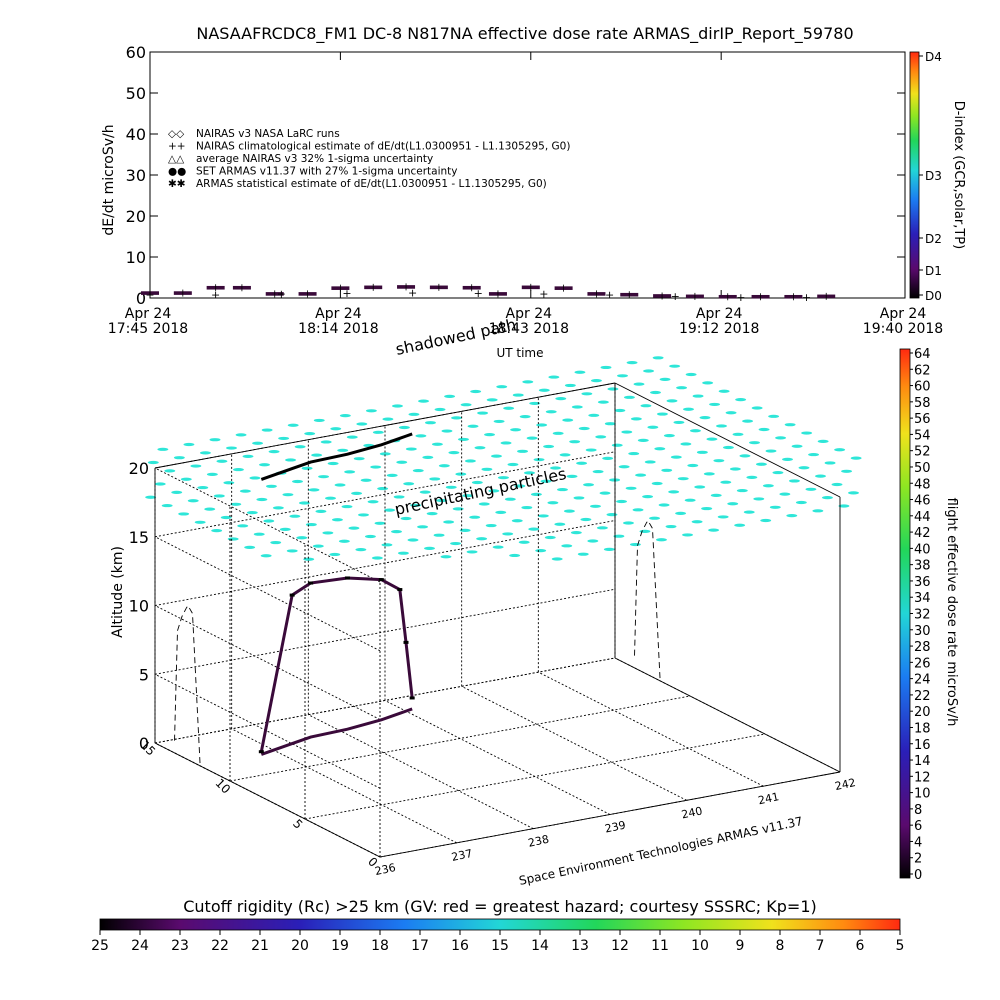 The width and height of the screenshot is (1000, 1000). I want to click on legend-symbol: ++, so click(177, 147).